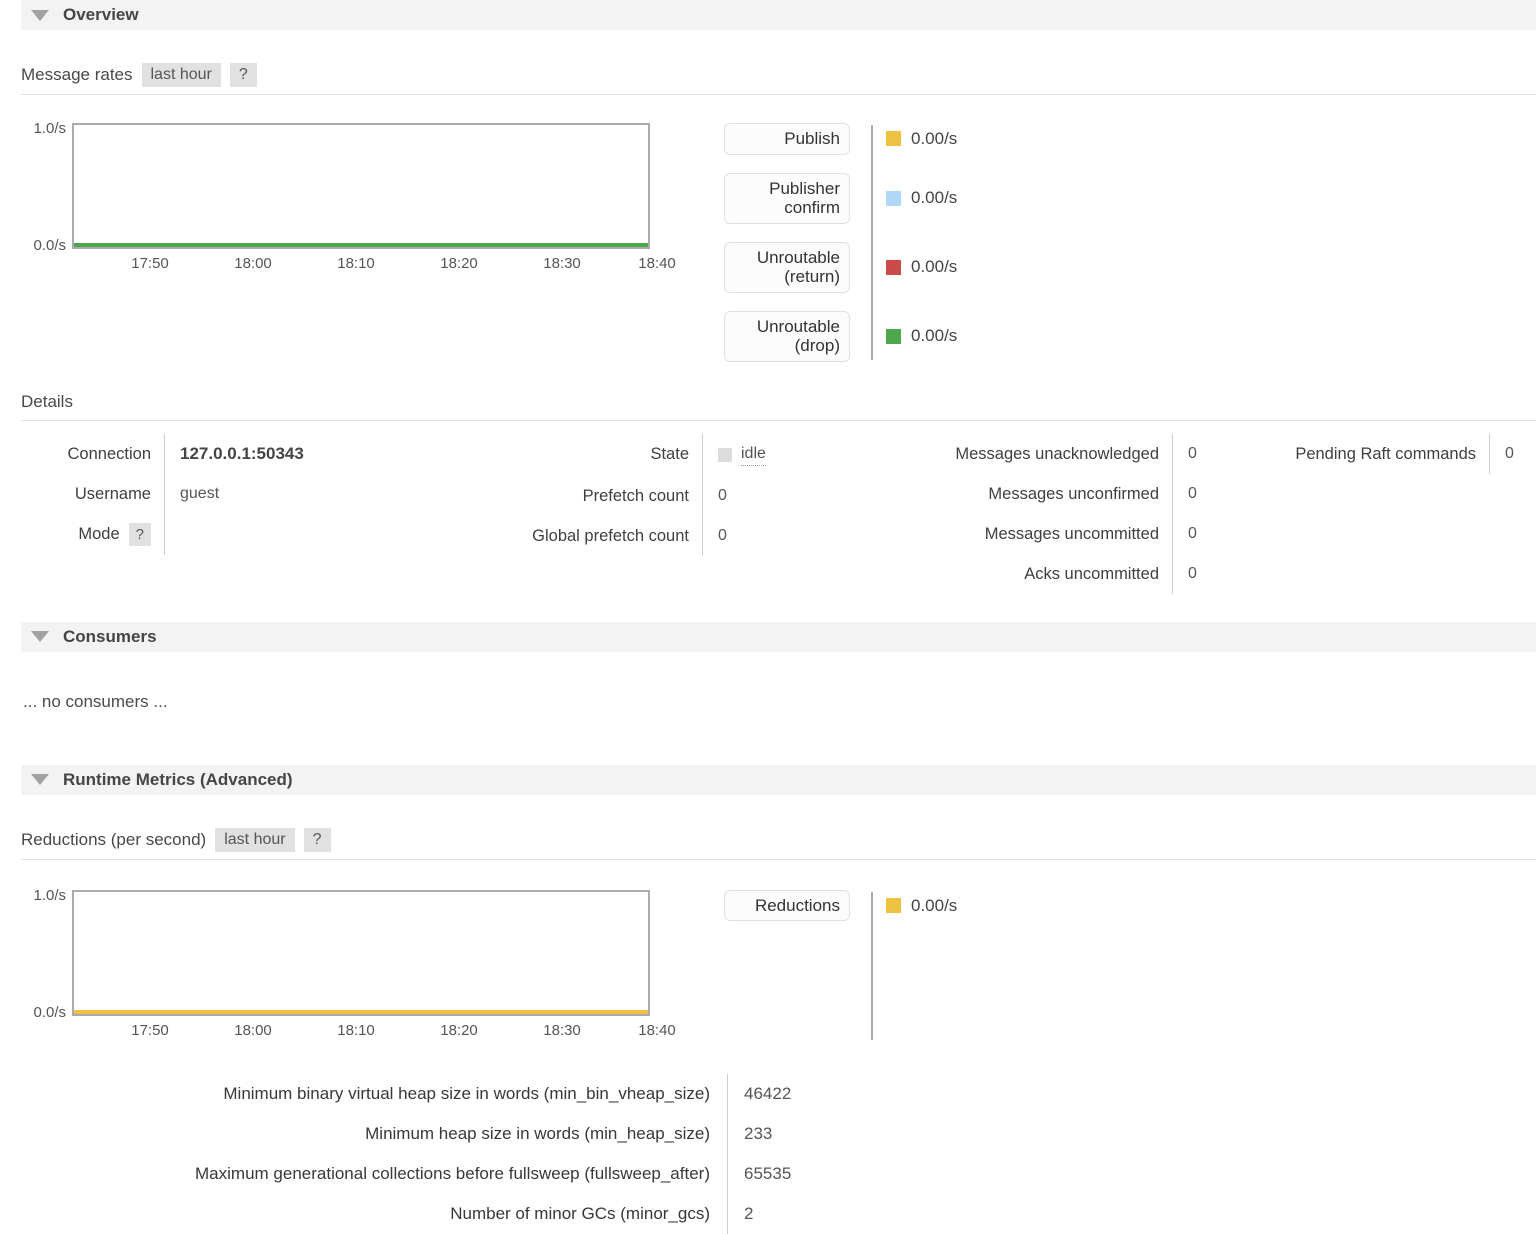 Image resolution: width=1536 pixels, height=1234 pixels. I want to click on state-value: idle, so click(782, 455).